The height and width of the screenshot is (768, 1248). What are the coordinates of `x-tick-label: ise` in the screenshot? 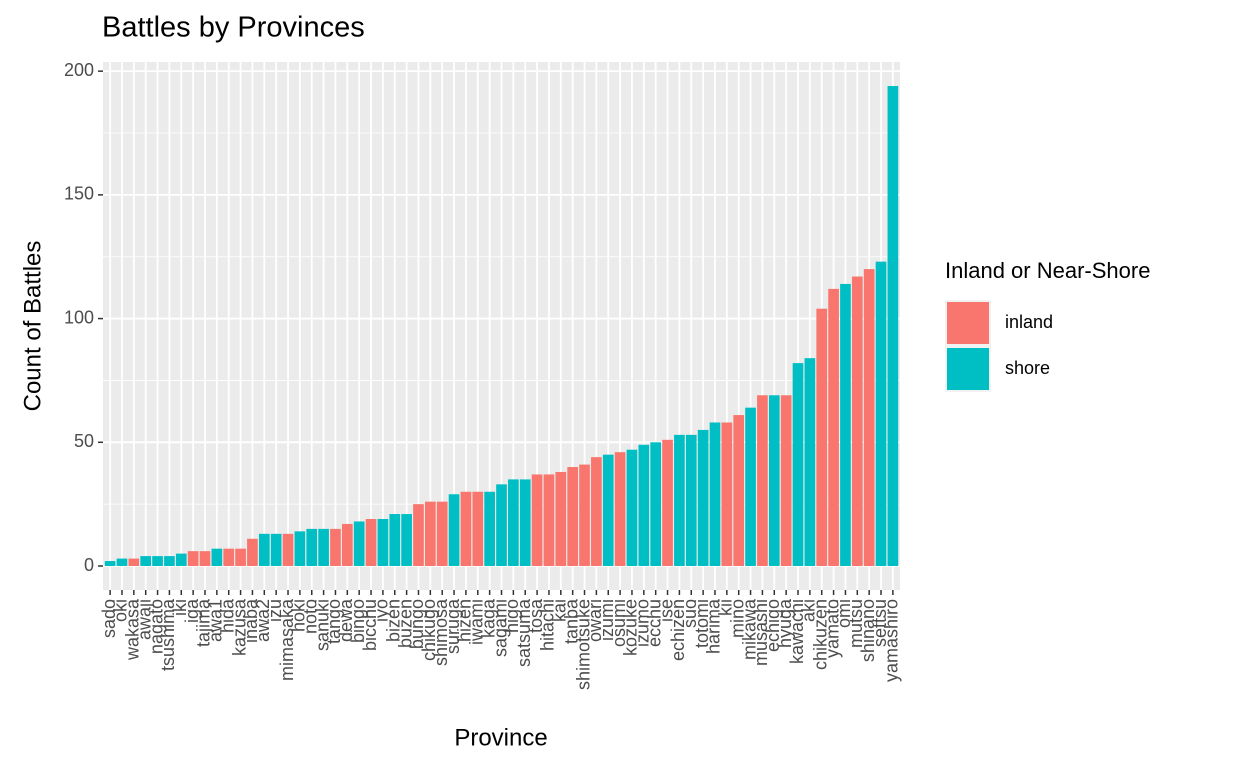 It's located at (666, 610).